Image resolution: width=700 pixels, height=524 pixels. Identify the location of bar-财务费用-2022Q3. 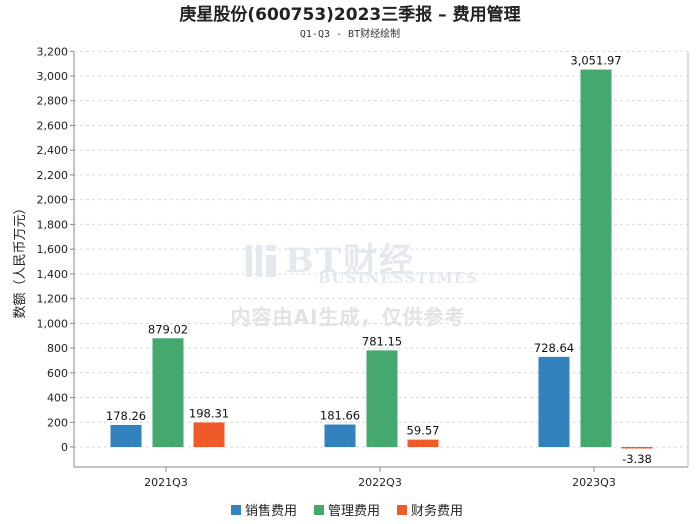
(423, 443).